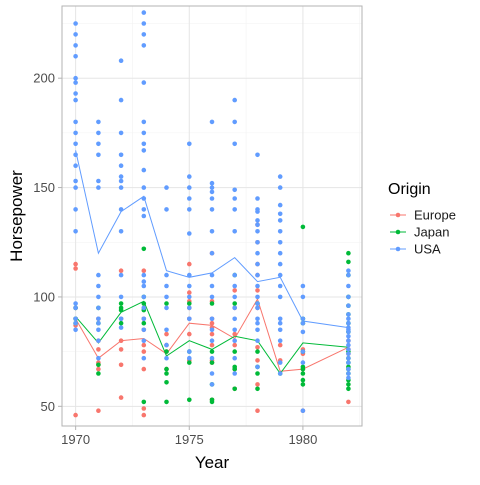 The height and width of the screenshot is (485, 480). I want to click on x-tick-label: 1980, so click(302, 439).